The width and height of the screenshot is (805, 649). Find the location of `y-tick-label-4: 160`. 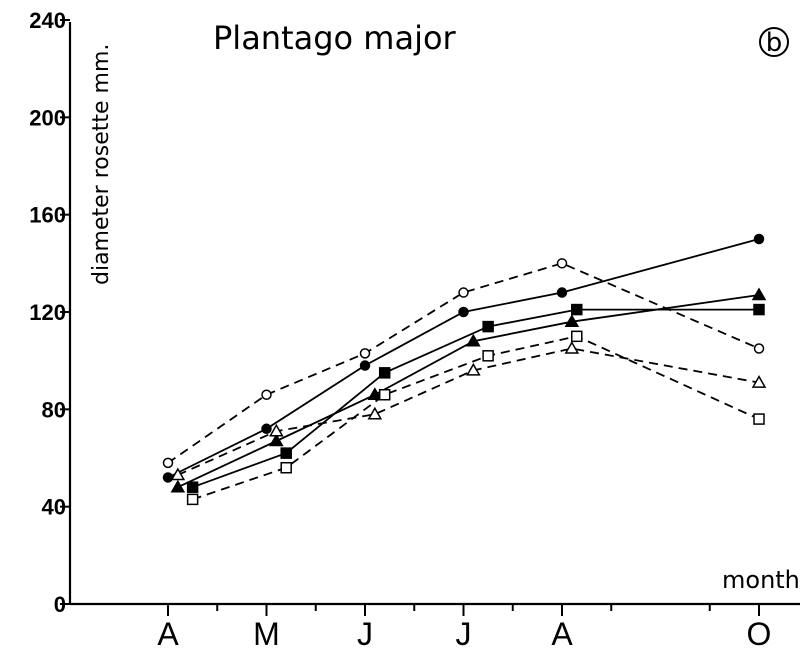

y-tick-label-4: 160 is located at coordinates (47, 215).